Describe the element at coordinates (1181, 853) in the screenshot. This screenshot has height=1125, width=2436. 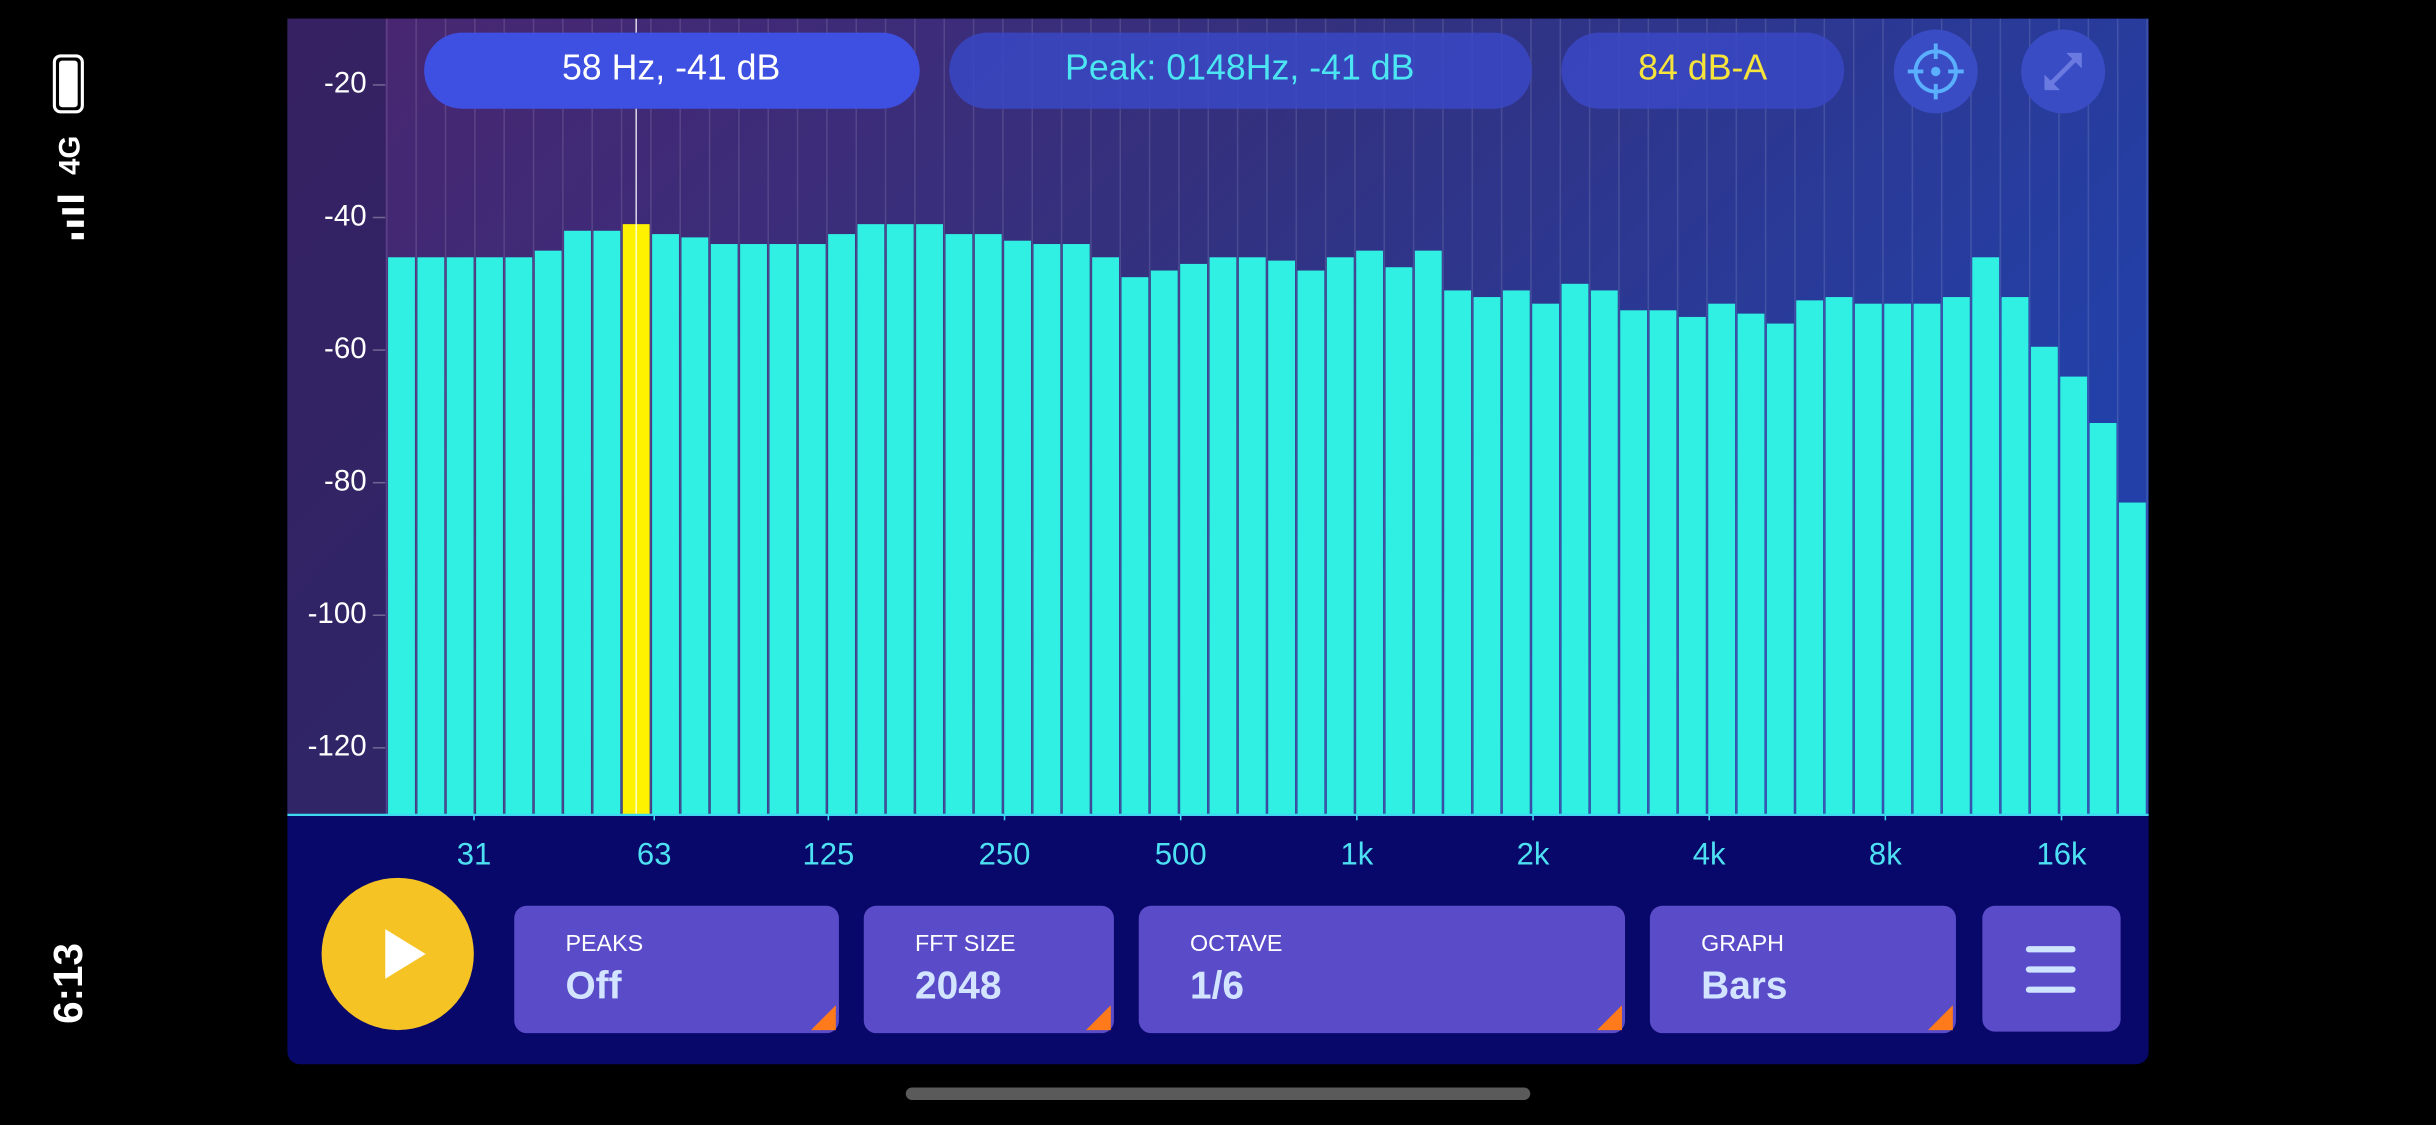
I see `x-tick-label: 500` at that location.